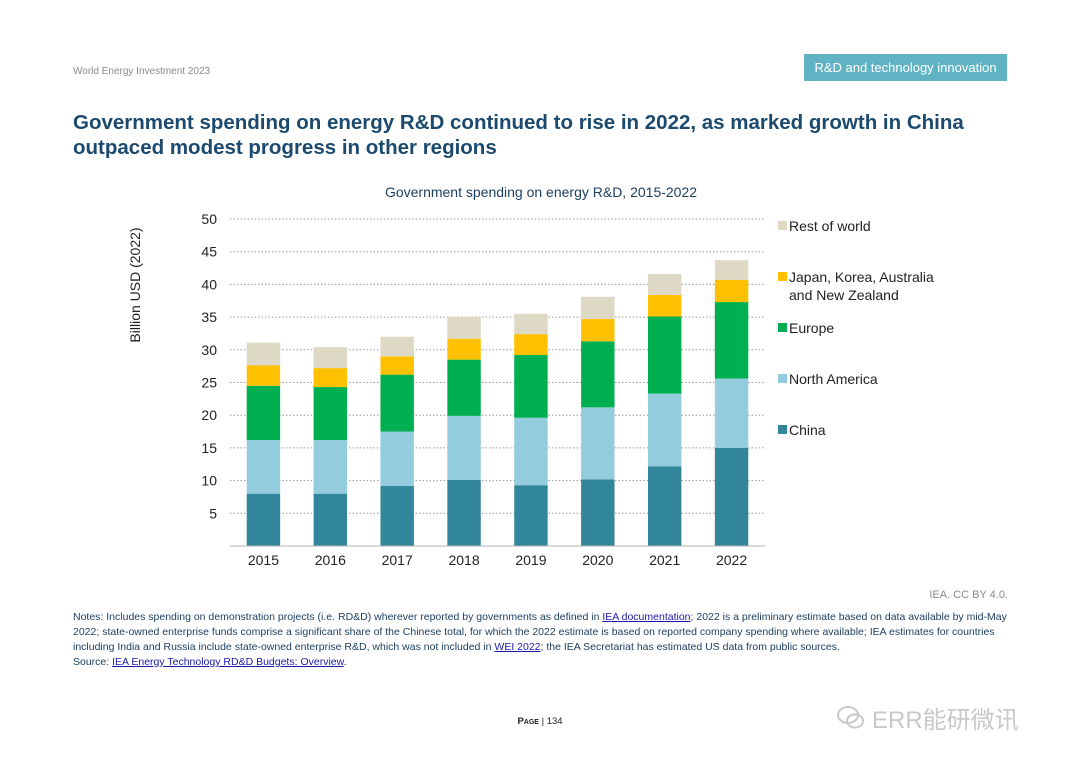 This screenshot has width=1080, height=764. I want to click on watermark-text: ERR能研微讯, so click(945, 720).